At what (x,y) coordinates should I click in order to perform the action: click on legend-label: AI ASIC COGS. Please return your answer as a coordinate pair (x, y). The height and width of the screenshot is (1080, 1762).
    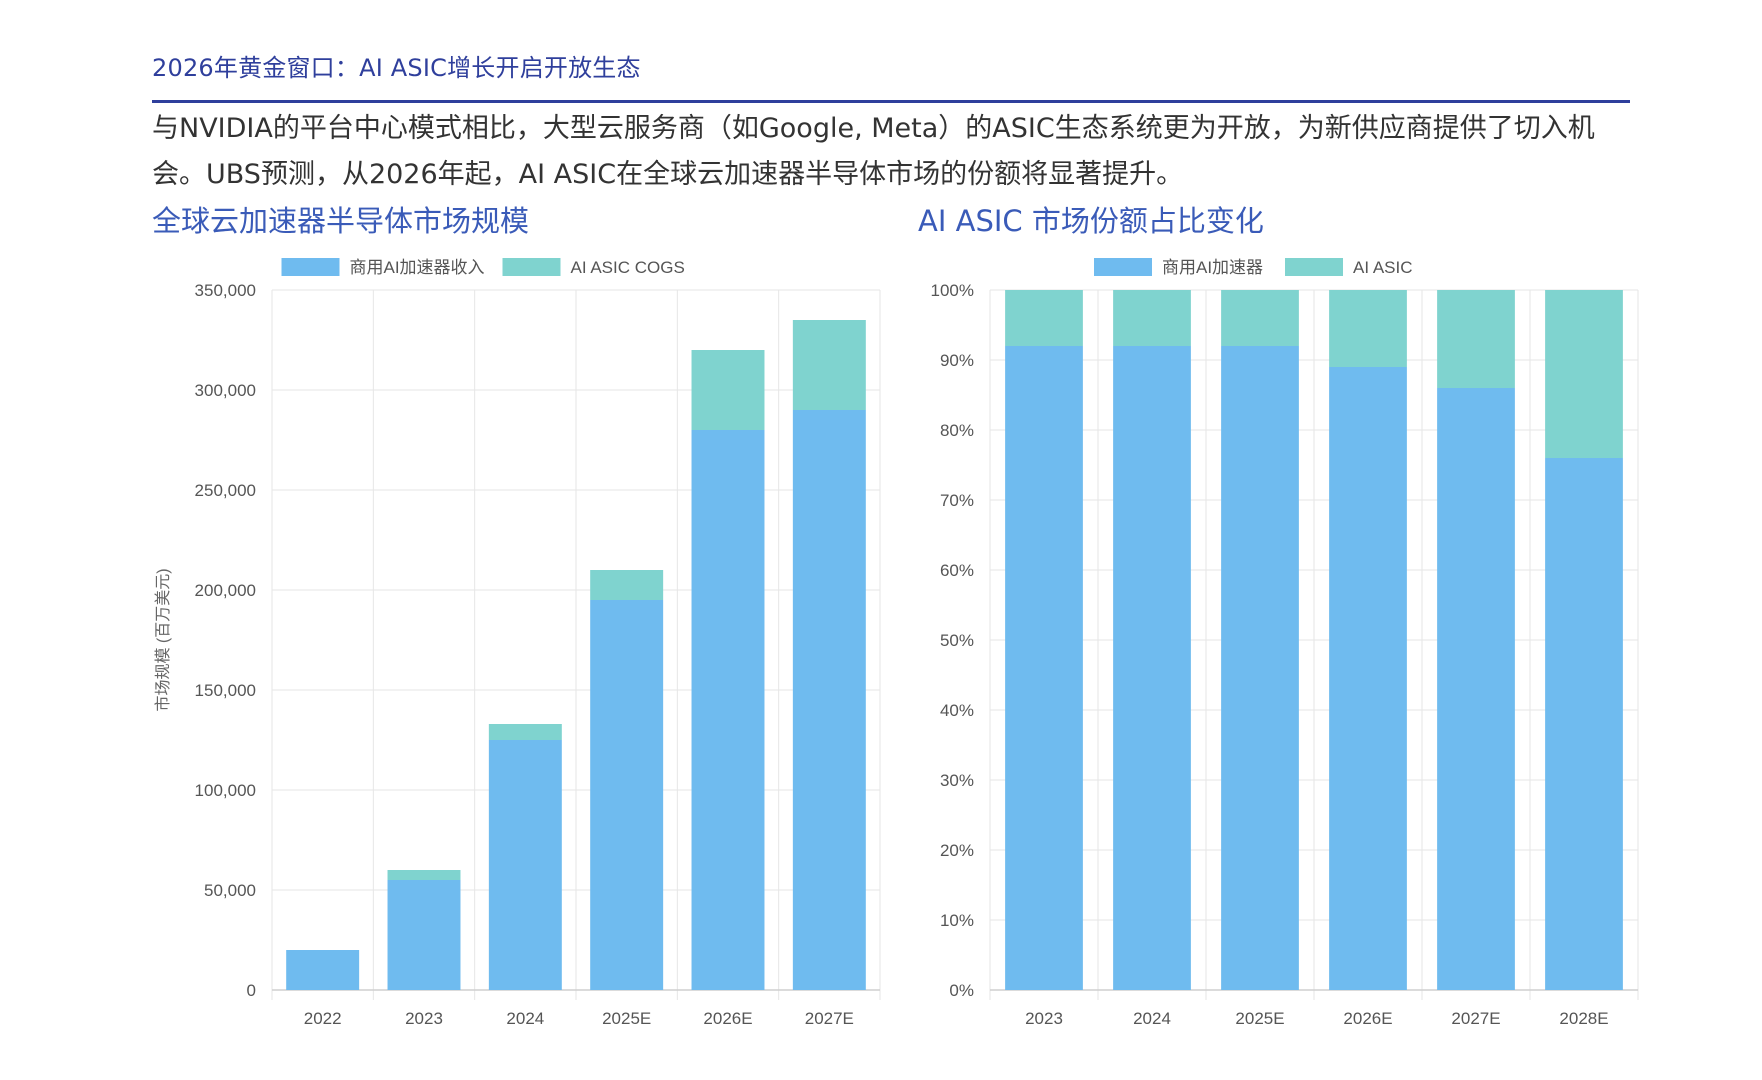
    Looking at the image, I should click on (628, 267).